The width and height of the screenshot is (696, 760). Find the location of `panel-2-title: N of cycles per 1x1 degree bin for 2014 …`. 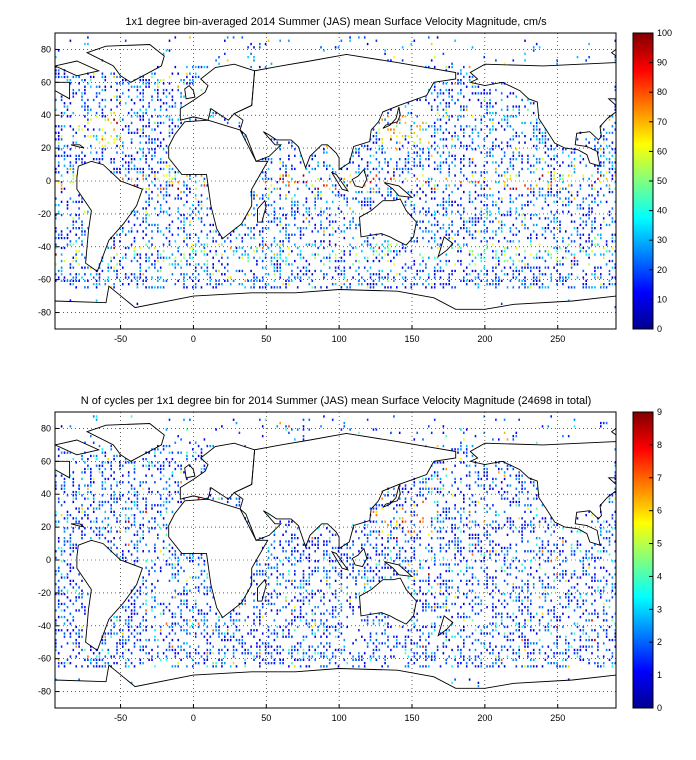

panel-2-title: N of cycles per 1x1 degree bin for 2014 … is located at coordinates (336, 401).